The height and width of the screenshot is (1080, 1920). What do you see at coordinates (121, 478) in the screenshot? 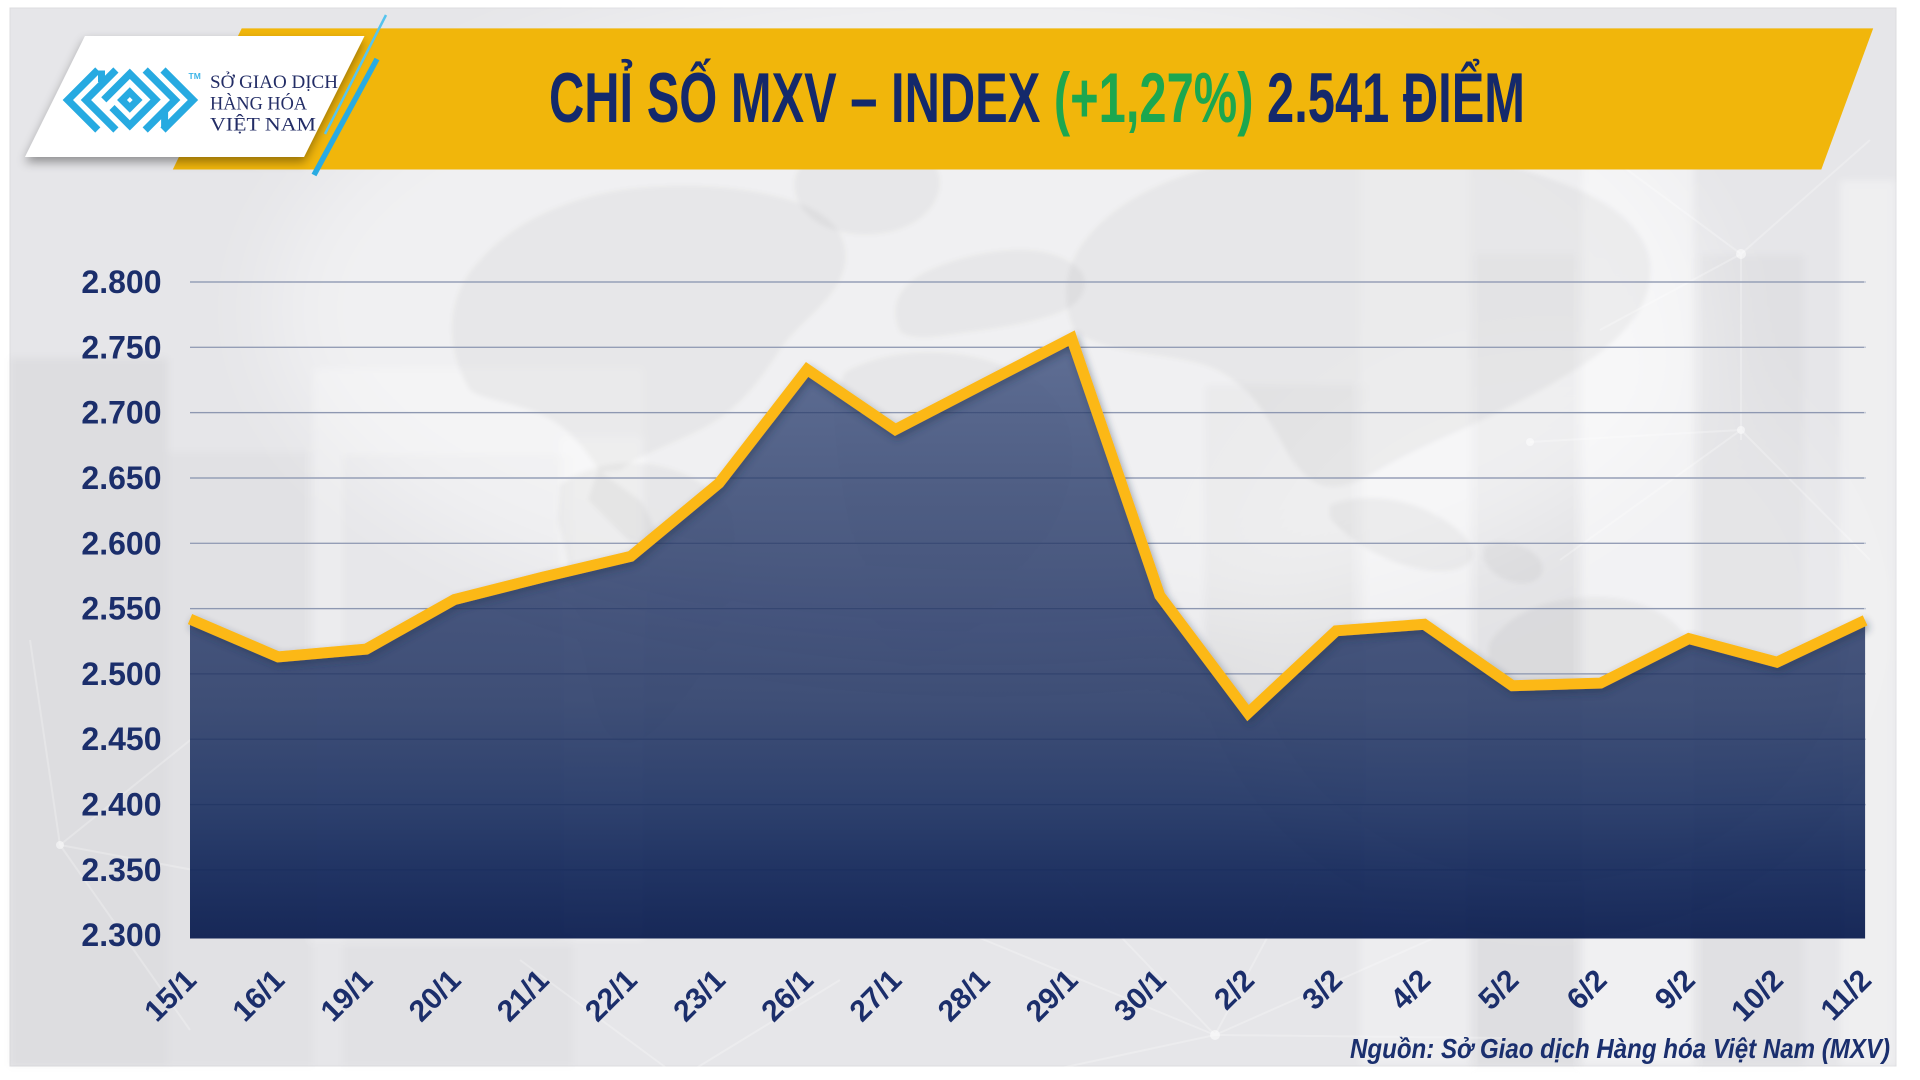
I see `svg-text: 2.650` at bounding box center [121, 478].